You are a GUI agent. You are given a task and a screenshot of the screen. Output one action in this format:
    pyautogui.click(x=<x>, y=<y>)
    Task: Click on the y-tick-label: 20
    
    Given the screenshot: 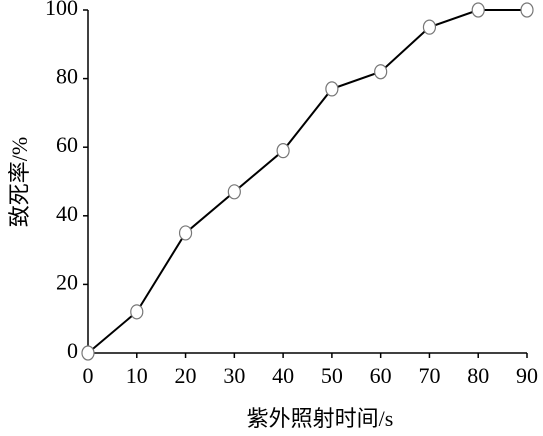 What is the action you would take?
    pyautogui.click(x=67, y=281)
    